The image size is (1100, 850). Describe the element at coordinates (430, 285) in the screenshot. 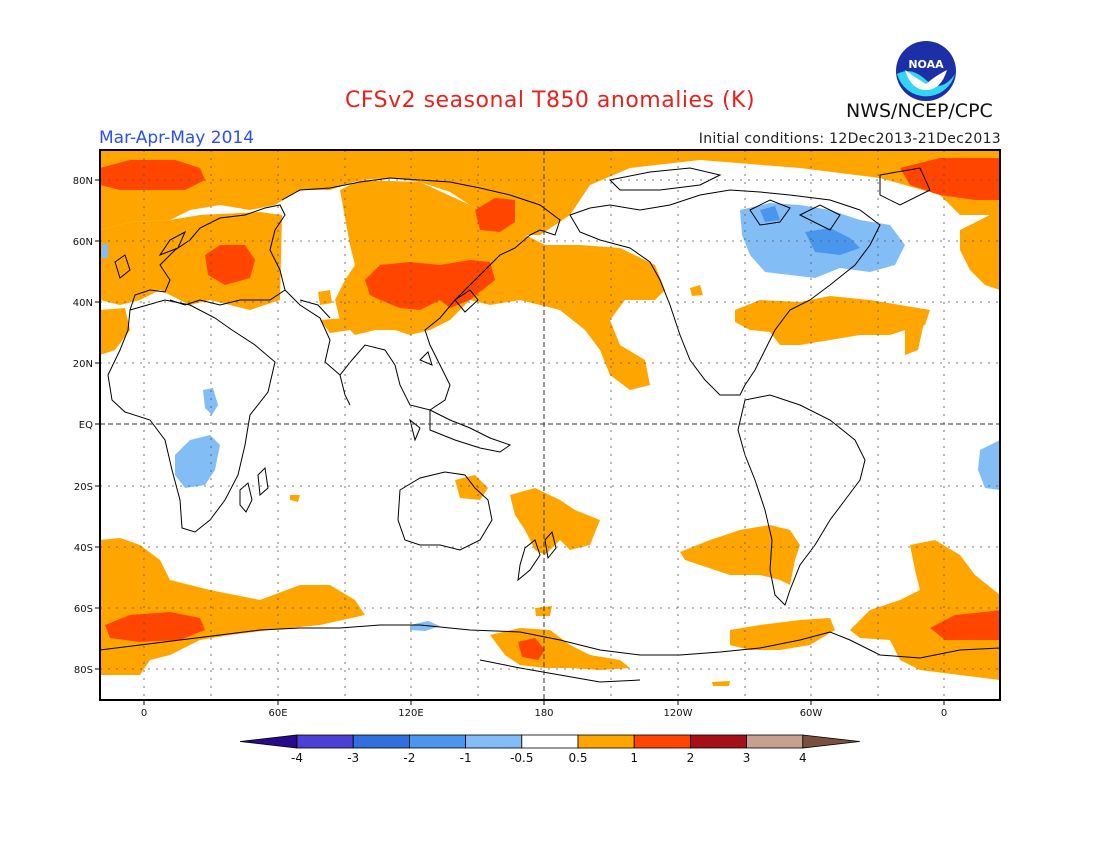

I see `siberia-warm-core` at that location.